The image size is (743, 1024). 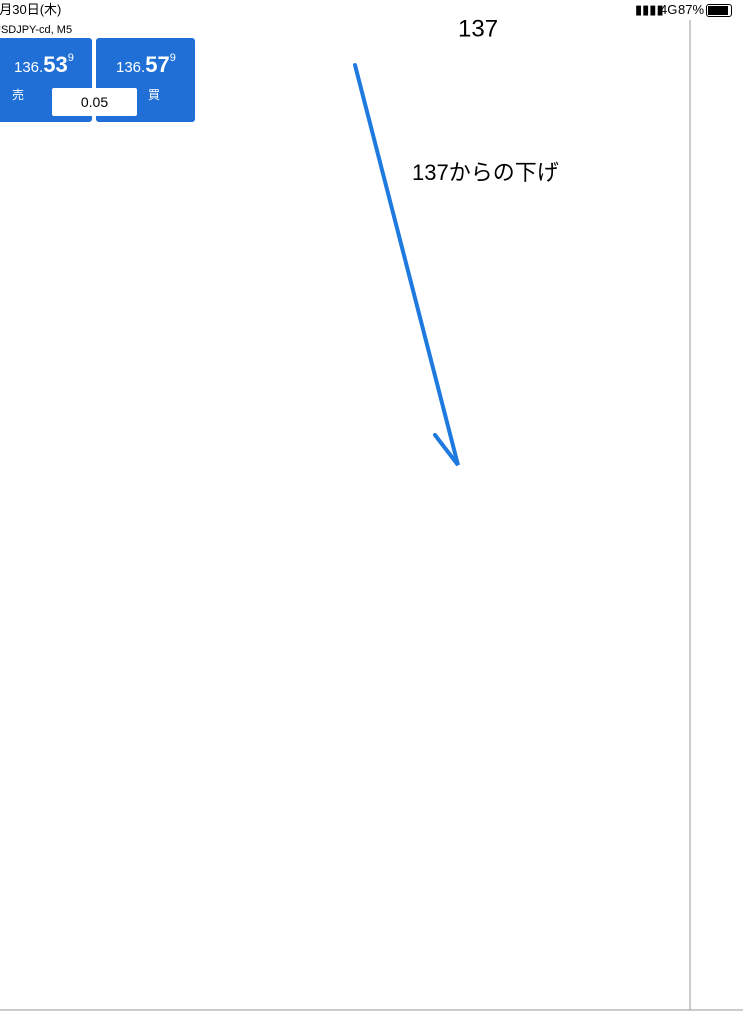 What do you see at coordinates (29, 67) in the screenshot?
I see `sell-price-head: 136.` at bounding box center [29, 67].